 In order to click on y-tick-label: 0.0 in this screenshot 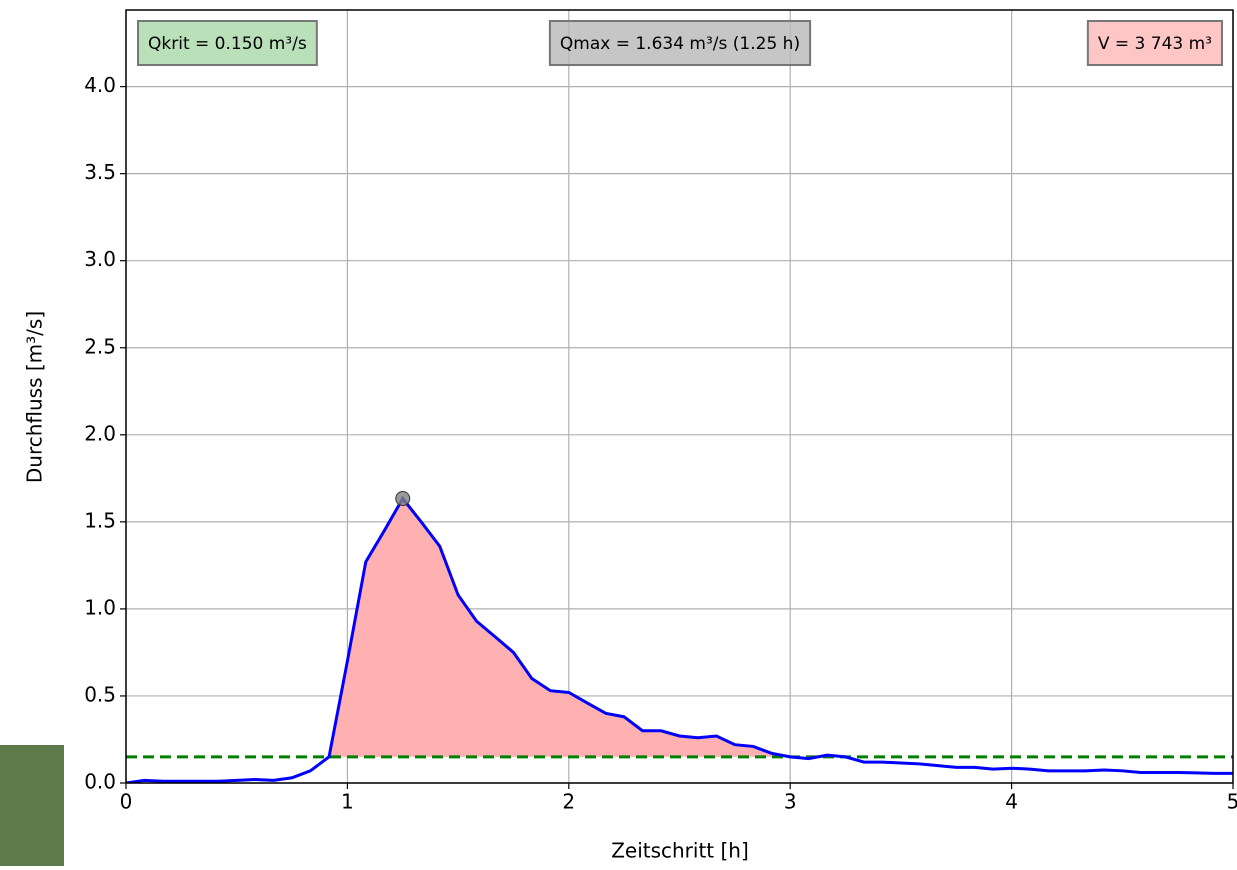, I will do `click(100, 782)`.